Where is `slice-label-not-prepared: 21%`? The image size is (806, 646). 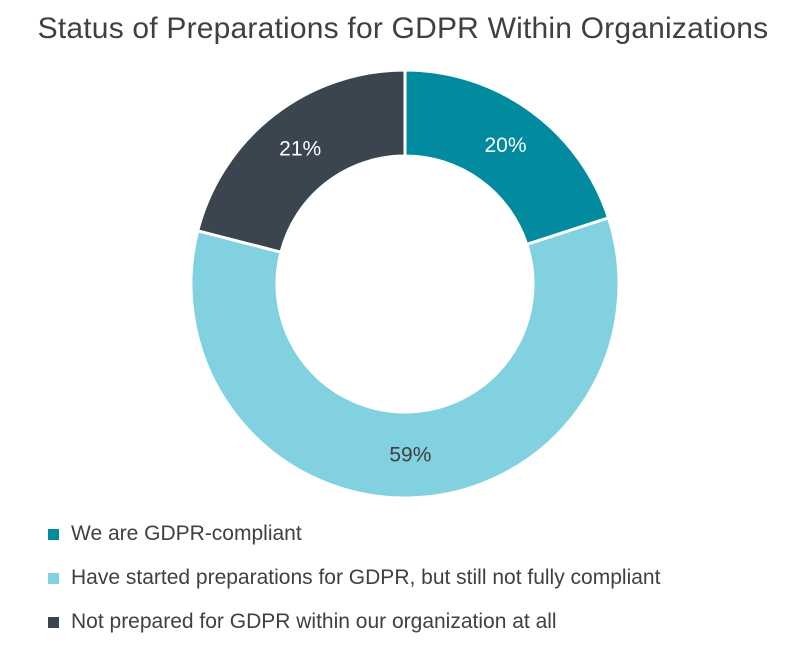
slice-label-not-prepared: 21% is located at coordinates (300, 148).